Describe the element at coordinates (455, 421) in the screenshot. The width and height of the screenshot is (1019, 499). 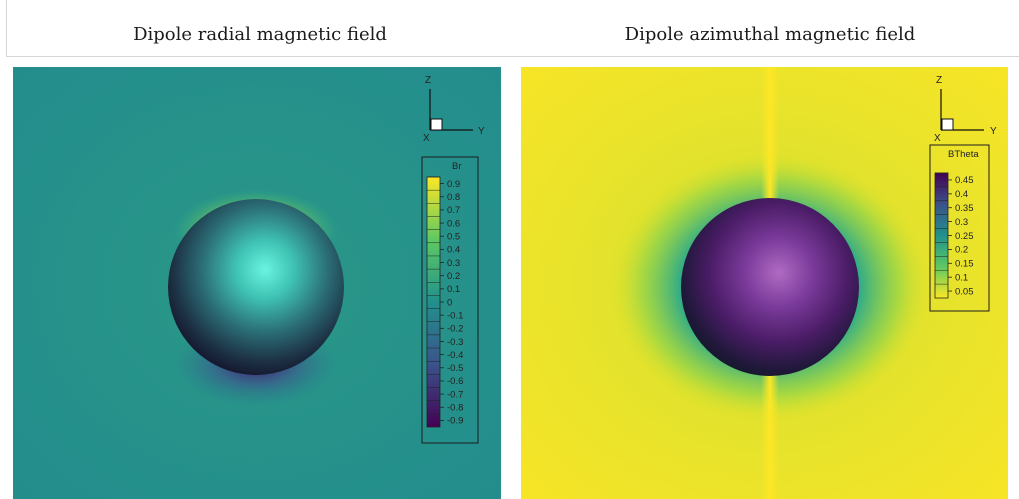
I see `colorbar-tick-label: -0.9` at that location.